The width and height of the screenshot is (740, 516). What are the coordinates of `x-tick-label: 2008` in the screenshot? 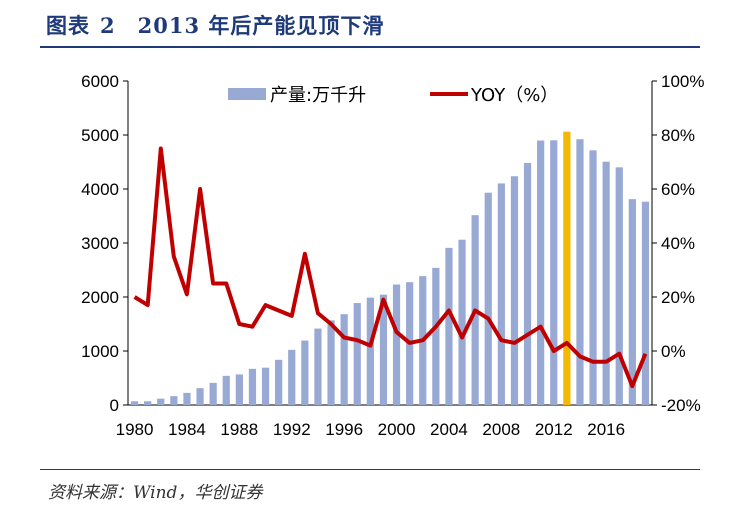 It's located at (501, 429).